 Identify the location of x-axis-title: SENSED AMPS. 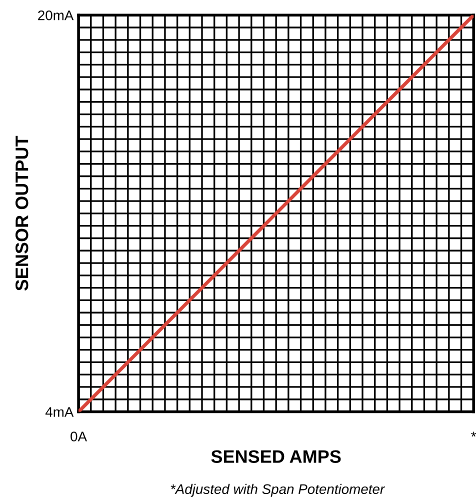
(276, 456).